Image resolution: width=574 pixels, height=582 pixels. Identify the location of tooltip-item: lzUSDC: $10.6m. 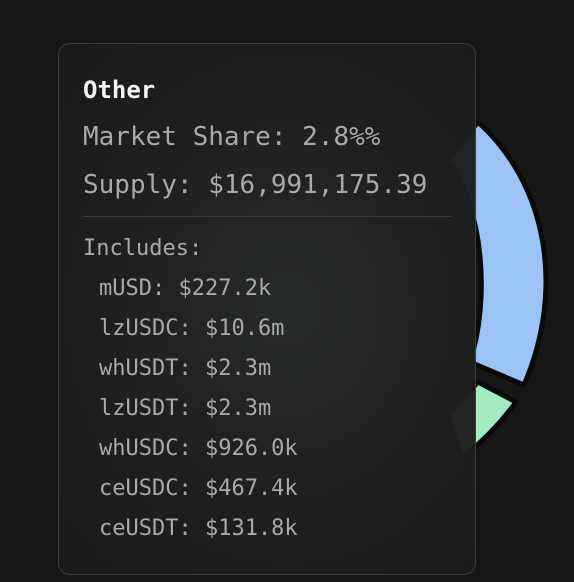
(192, 328).